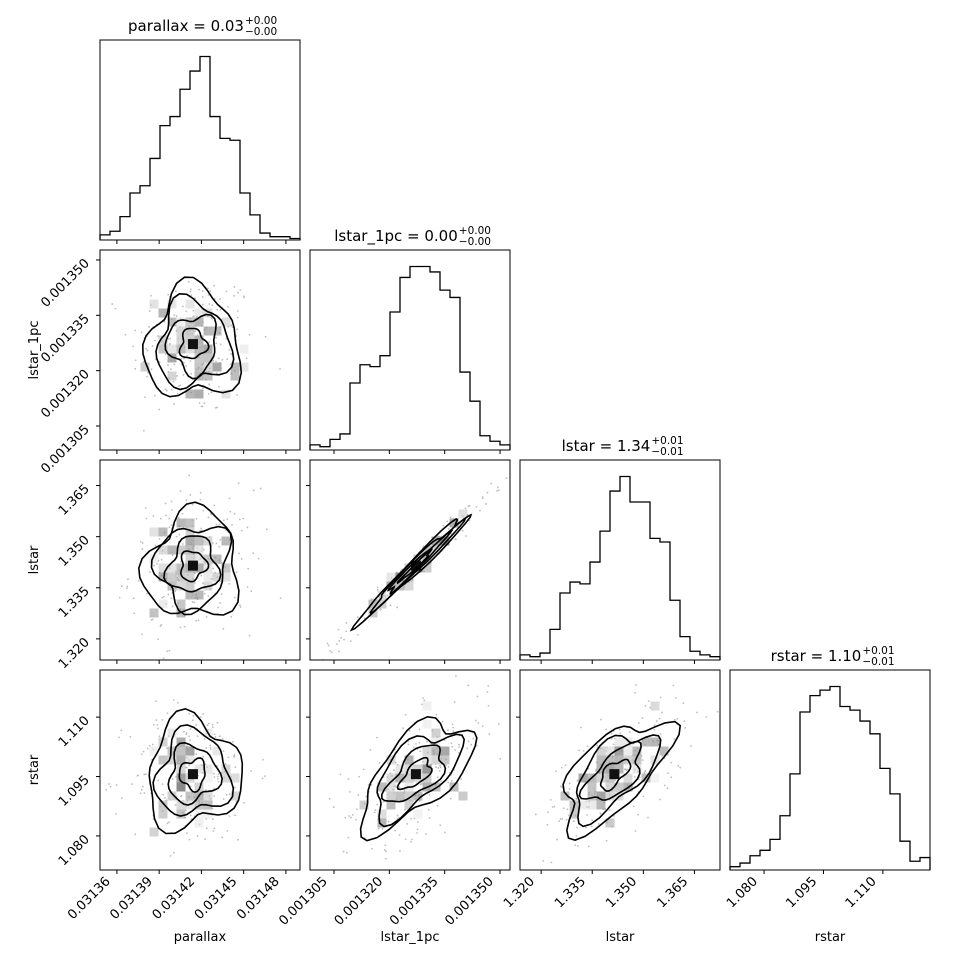  I want to click on panel-rstar-vs-parallax, so click(185, 778).